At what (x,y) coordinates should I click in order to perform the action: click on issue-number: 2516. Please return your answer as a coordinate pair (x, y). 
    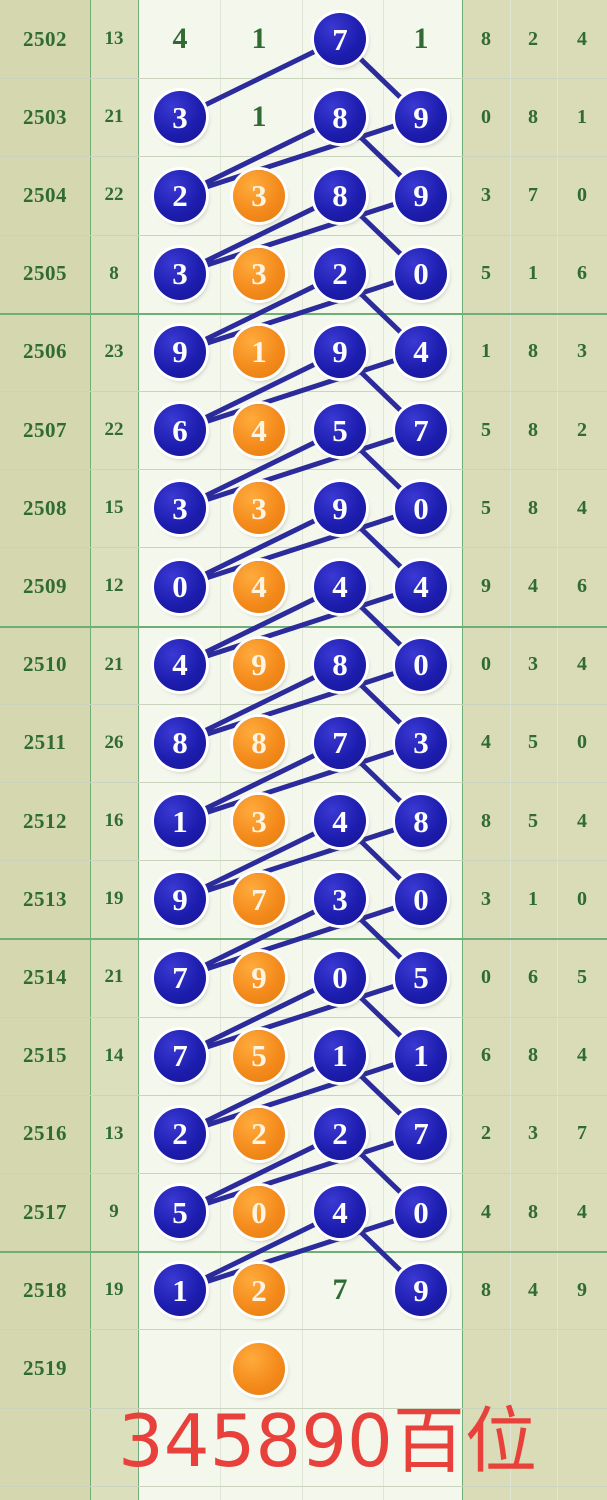
    Looking at the image, I should click on (45, 1133).